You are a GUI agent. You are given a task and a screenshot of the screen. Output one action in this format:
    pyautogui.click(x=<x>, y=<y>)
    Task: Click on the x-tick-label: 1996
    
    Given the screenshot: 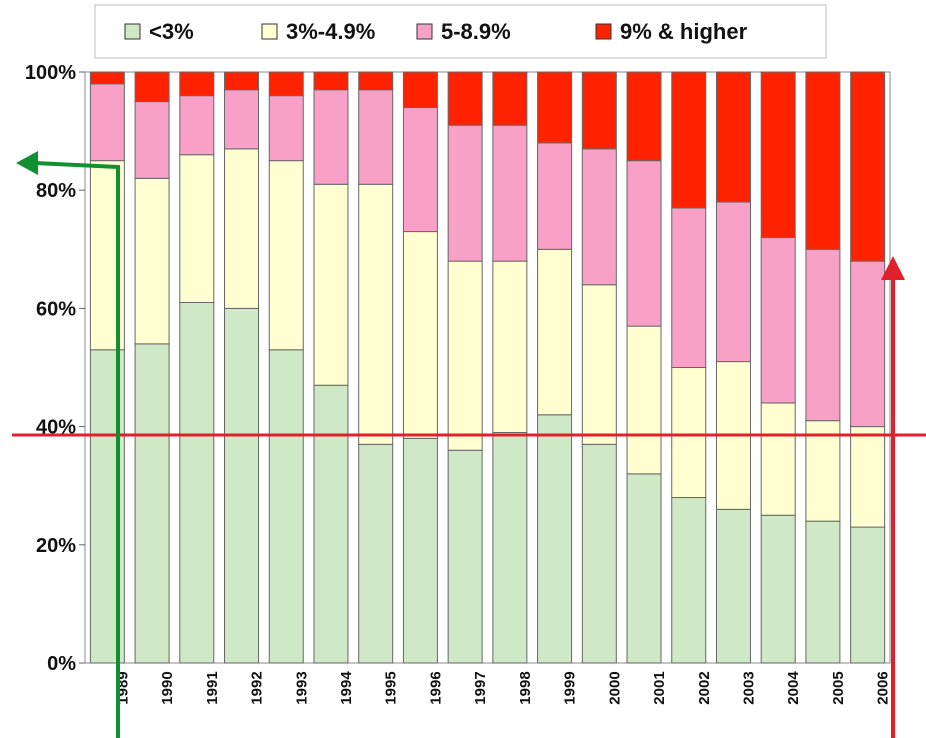 What is the action you would take?
    pyautogui.click(x=435, y=687)
    